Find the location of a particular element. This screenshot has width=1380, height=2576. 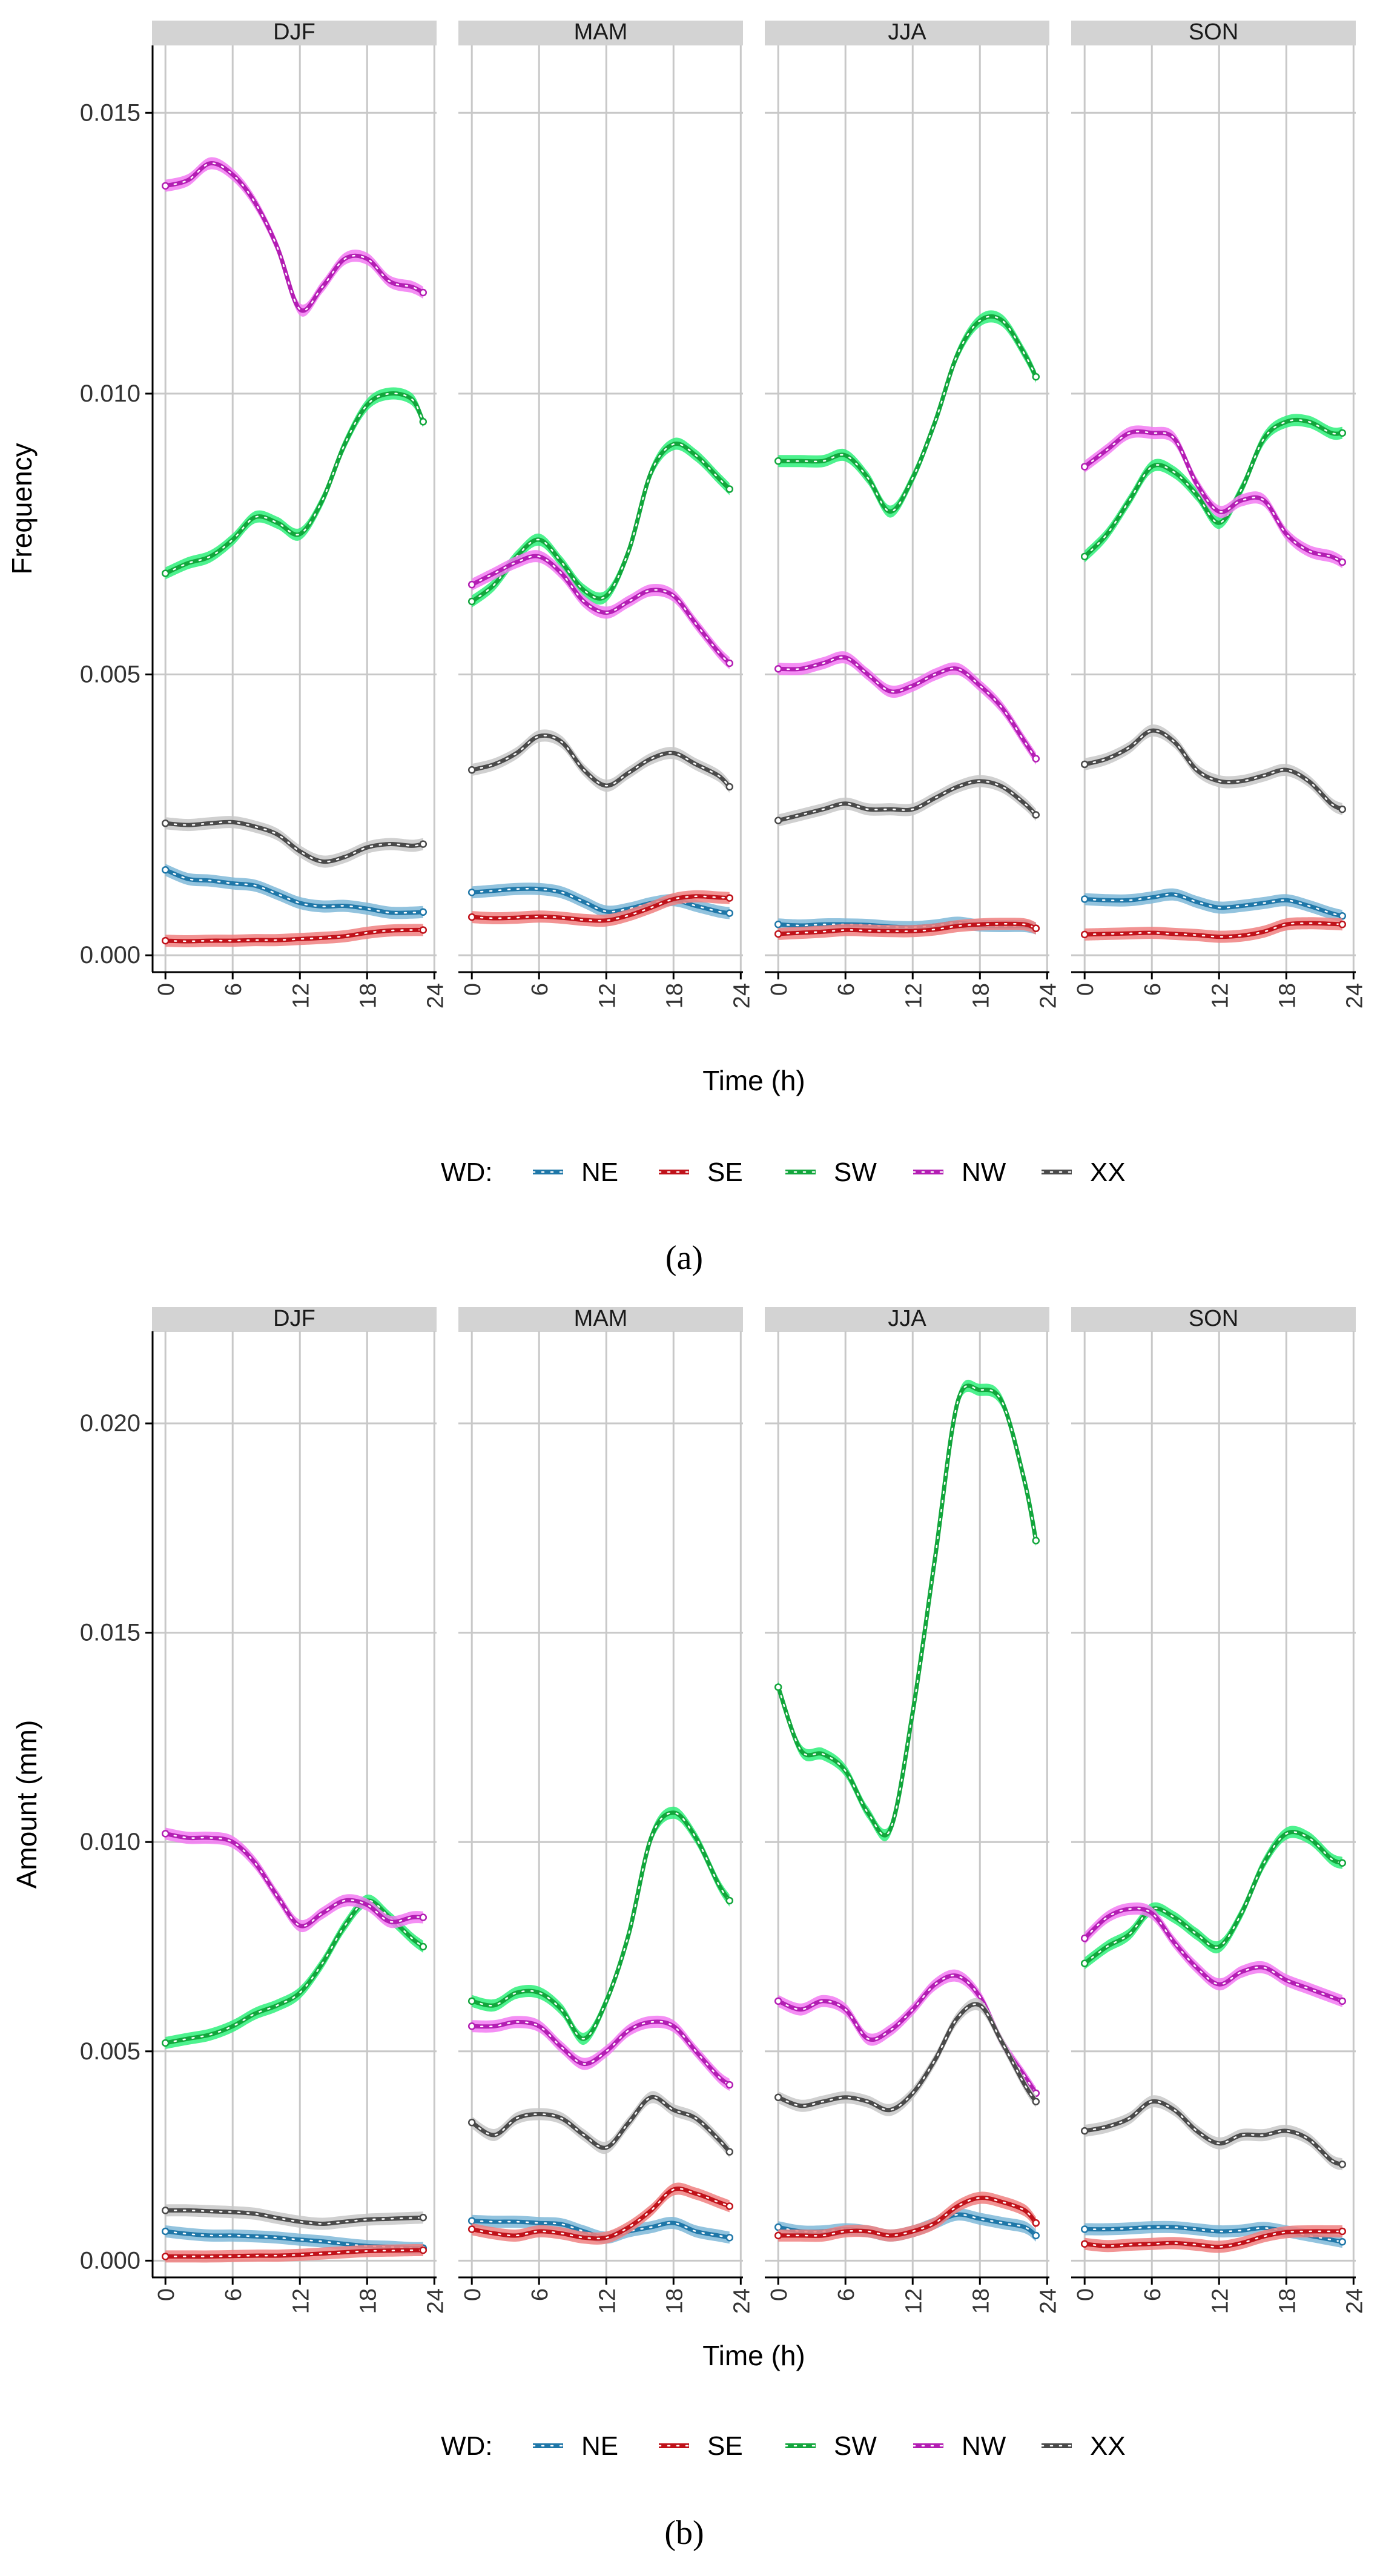

y-tick-label: 0.020 is located at coordinates (110, 1423).